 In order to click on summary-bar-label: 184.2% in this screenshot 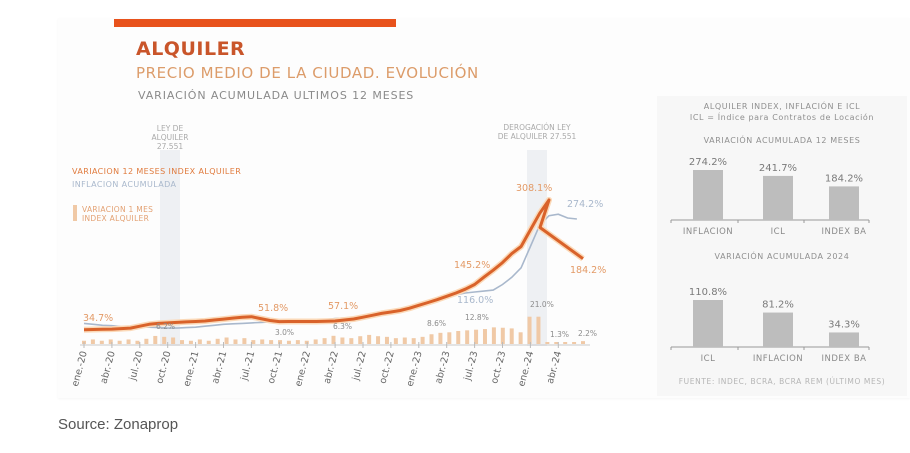, I will do `click(844, 178)`.